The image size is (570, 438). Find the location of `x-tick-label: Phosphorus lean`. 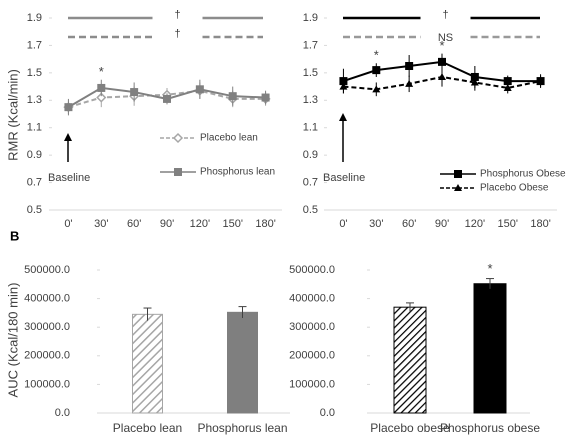

x-tick-label: Phosphorus lean is located at coordinates (242, 428).